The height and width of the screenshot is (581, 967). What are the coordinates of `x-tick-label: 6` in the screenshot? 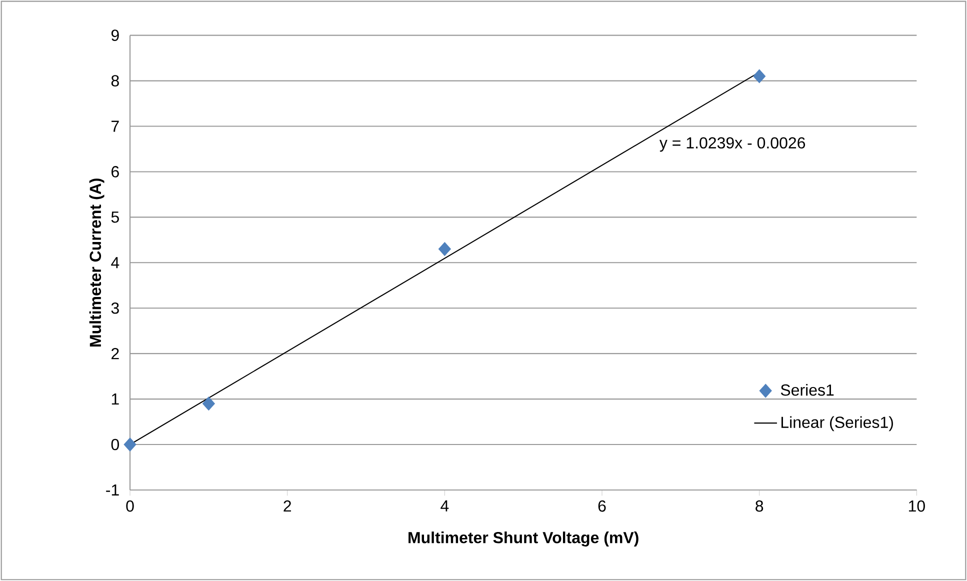 It's located at (602, 506).